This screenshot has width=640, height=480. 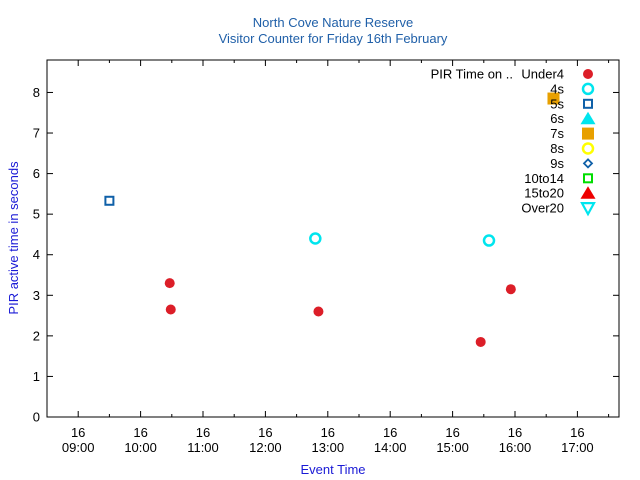 I want to click on x-tick-time: 15:00, so click(x=452, y=447).